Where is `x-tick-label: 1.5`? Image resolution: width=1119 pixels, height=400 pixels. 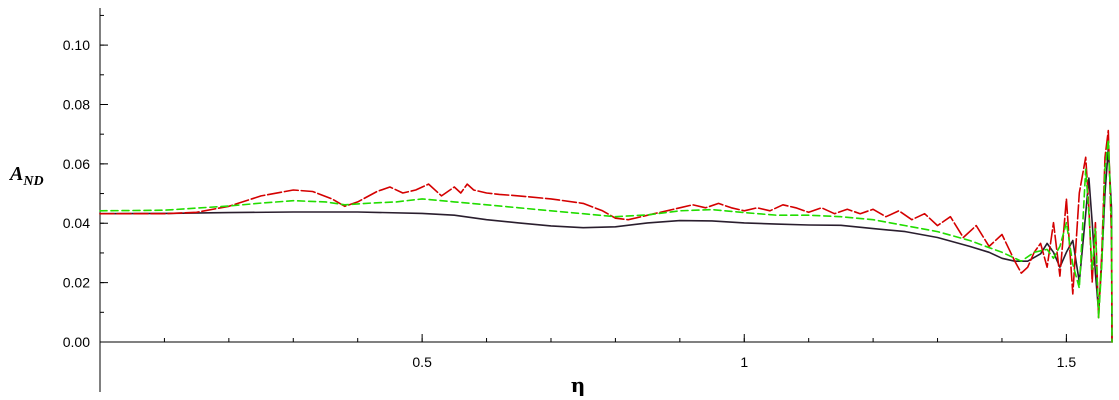 x-tick-label: 1.5 is located at coordinates (1067, 362).